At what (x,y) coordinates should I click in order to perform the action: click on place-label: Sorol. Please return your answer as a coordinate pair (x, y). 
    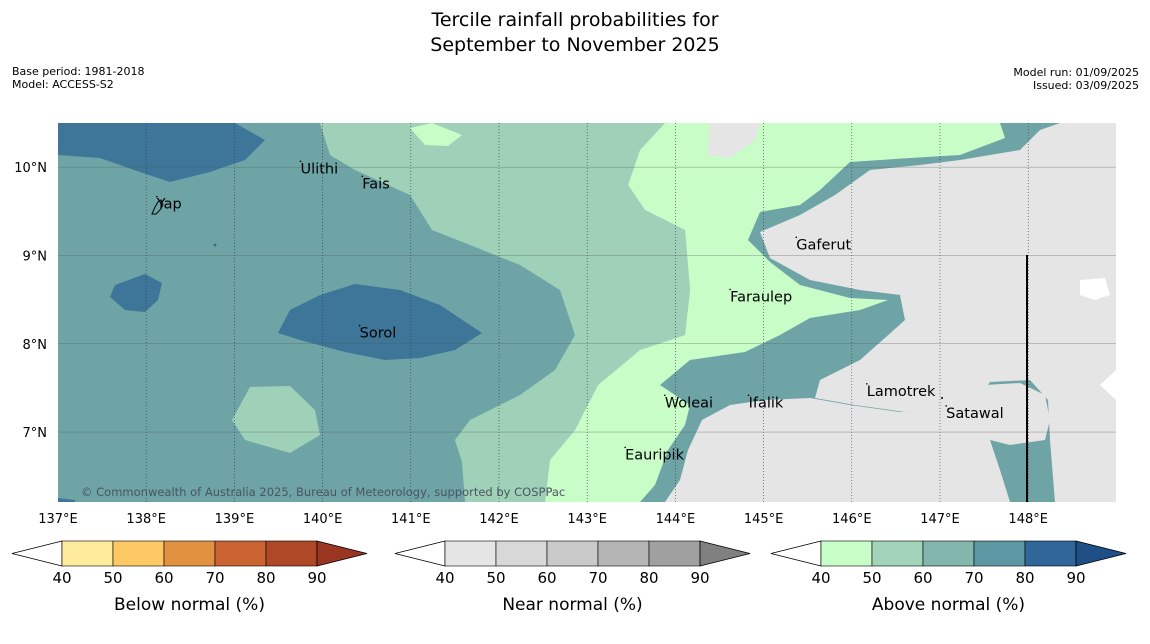
    Looking at the image, I should click on (378, 334).